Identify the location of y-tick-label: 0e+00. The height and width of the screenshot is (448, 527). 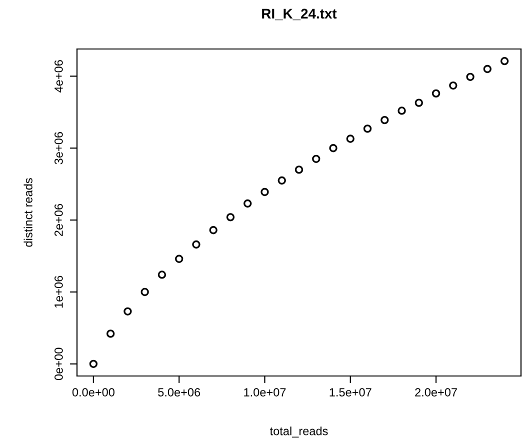
(58, 364).